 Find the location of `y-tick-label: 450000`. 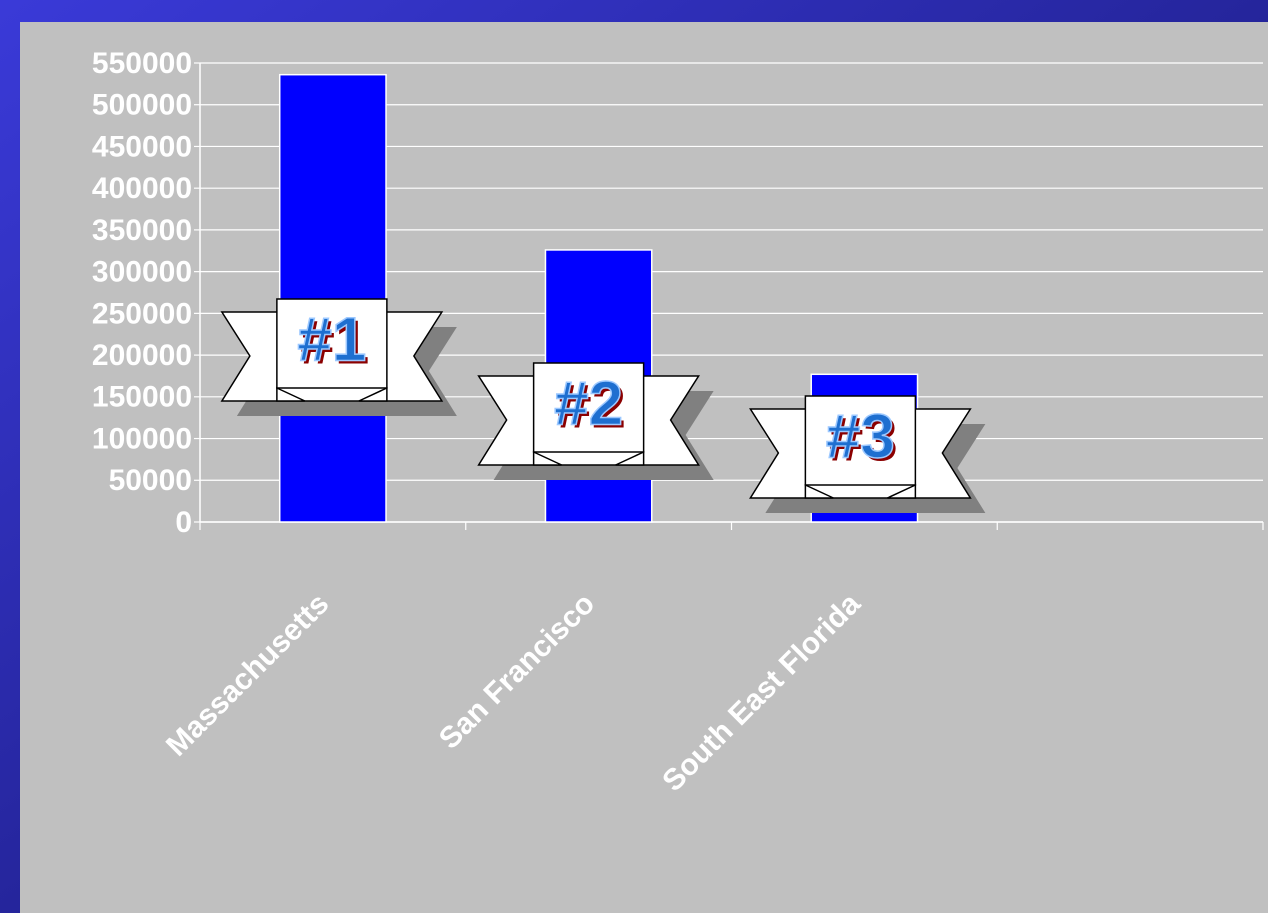

y-tick-label: 450000 is located at coordinates (142, 146).